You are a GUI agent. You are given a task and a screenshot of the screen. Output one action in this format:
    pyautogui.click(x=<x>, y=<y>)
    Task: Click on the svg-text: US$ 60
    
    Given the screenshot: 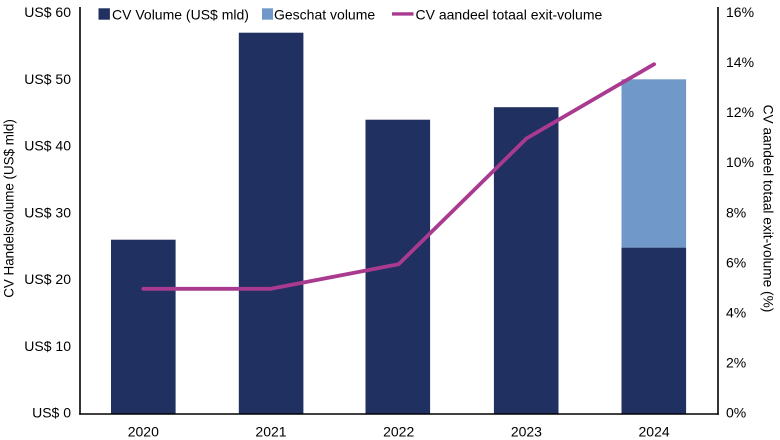 What is the action you would take?
    pyautogui.click(x=47, y=12)
    